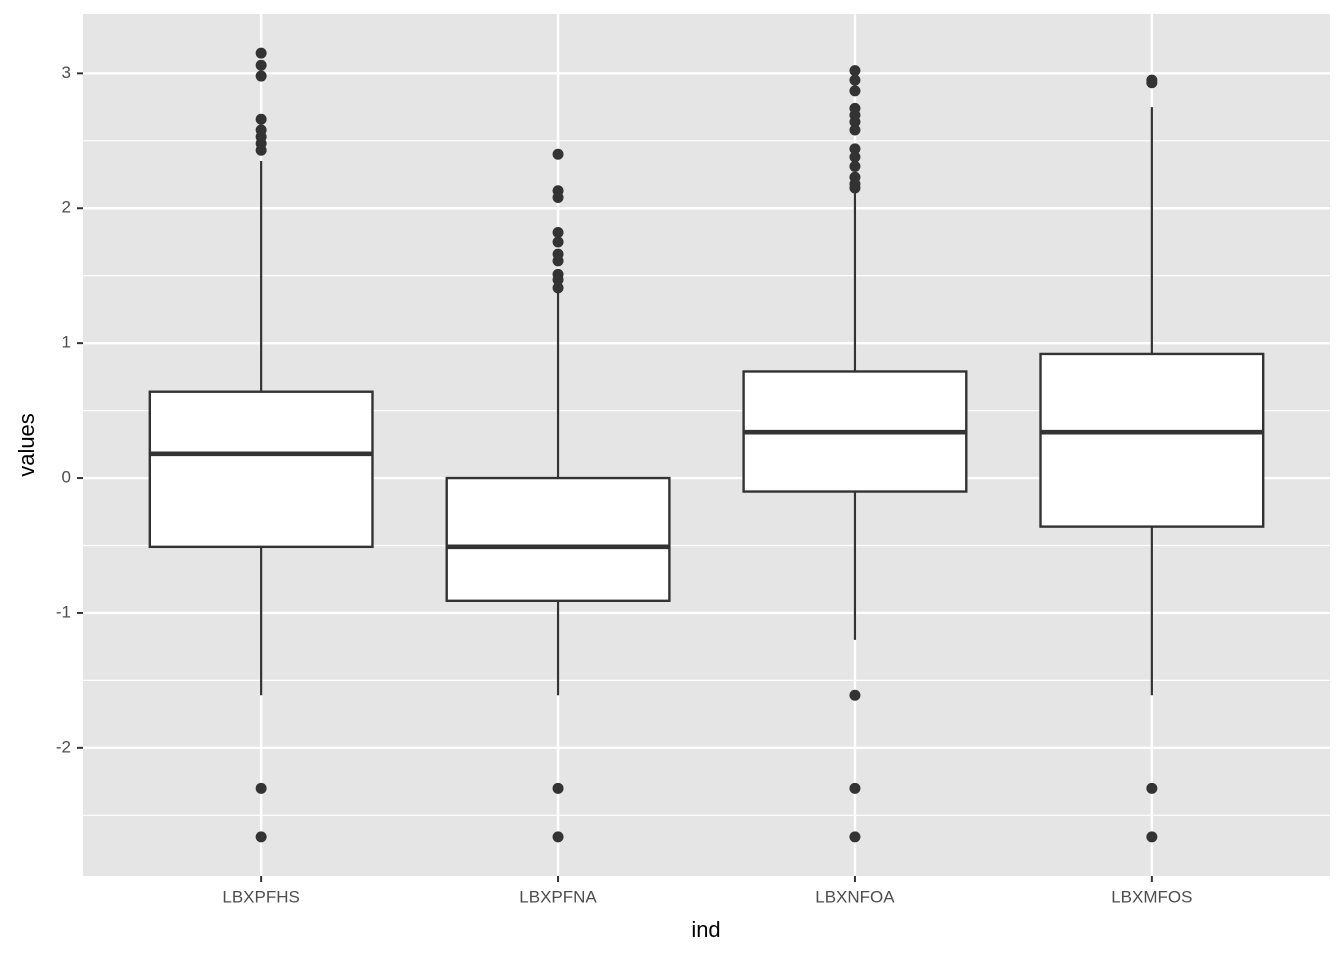 This screenshot has width=1344, height=960. Describe the element at coordinates (63, 611) in the screenshot. I see `y-tick-label: -1` at that location.